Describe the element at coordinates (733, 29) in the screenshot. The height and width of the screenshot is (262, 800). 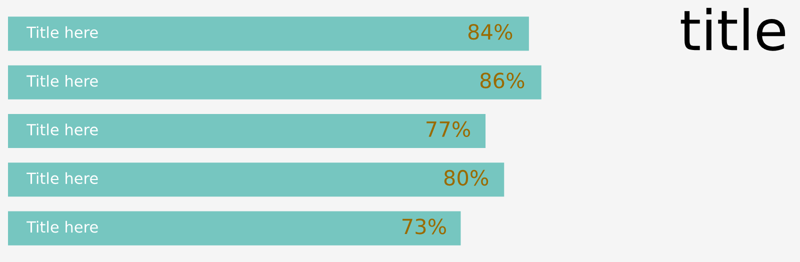
I see `text: title` at that location.